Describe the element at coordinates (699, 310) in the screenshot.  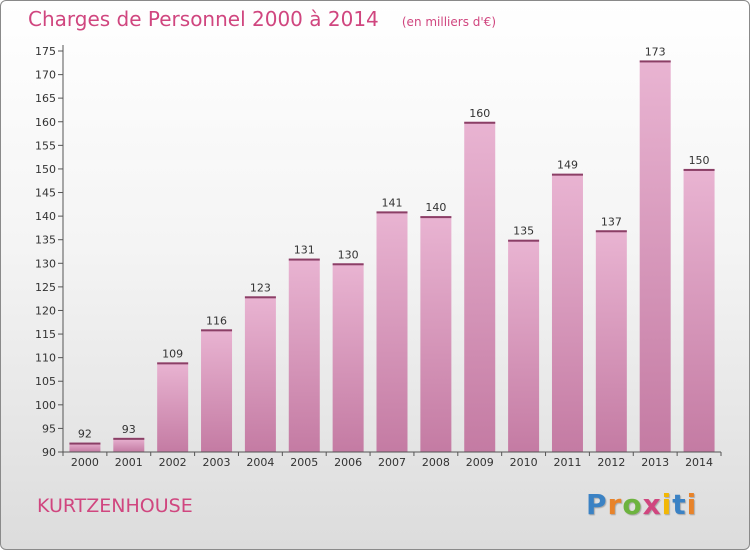
I see `bar-2014` at that location.